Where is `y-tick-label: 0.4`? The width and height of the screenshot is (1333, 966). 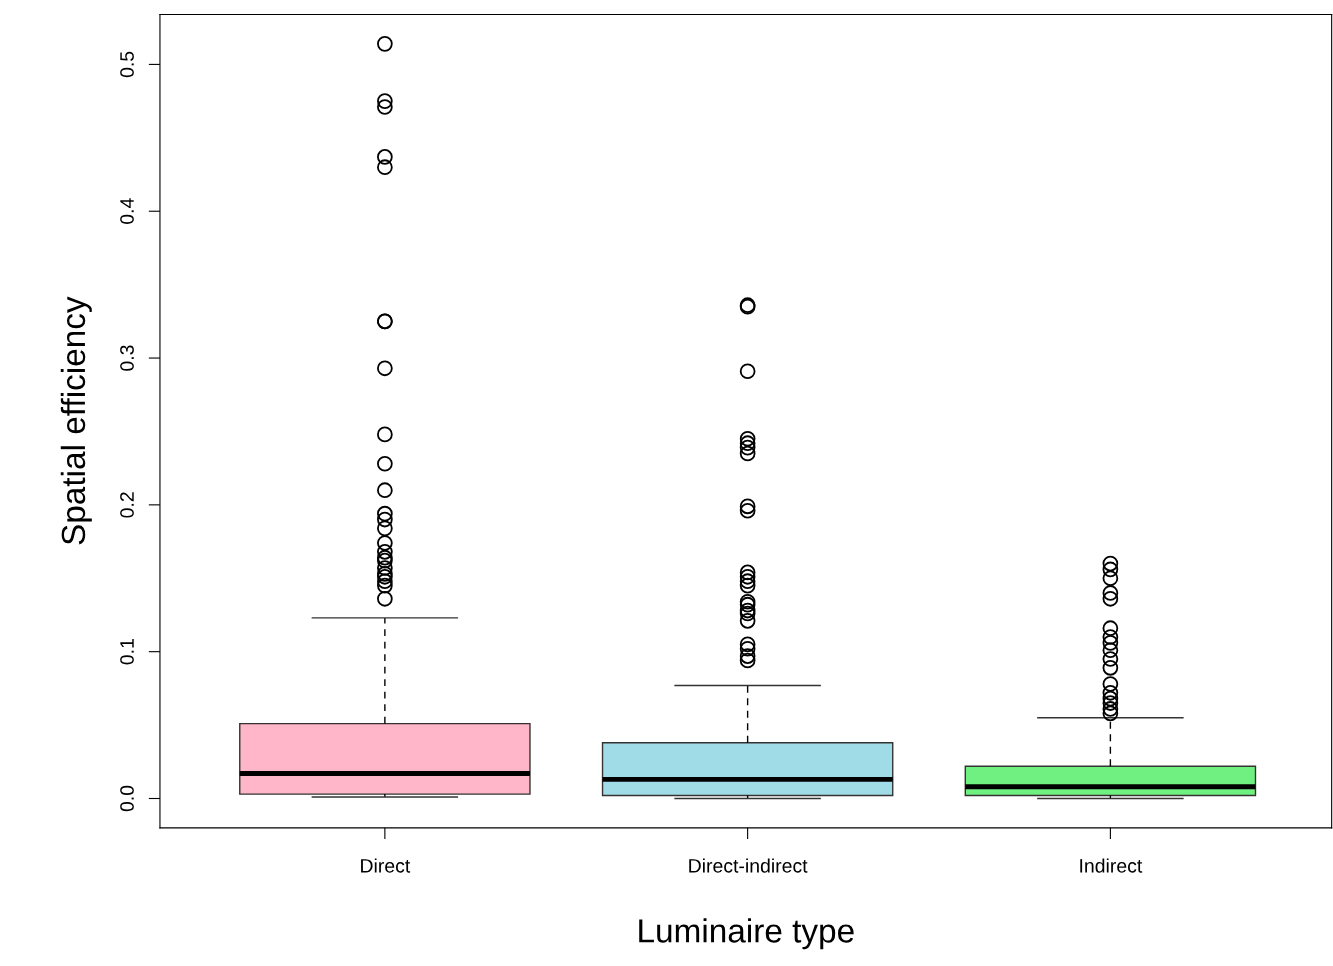 y-tick-label: 0.4 is located at coordinates (127, 211).